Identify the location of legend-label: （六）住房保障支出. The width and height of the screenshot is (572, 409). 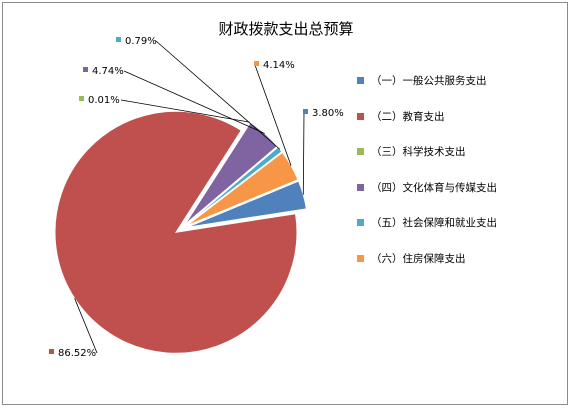
(418, 258).